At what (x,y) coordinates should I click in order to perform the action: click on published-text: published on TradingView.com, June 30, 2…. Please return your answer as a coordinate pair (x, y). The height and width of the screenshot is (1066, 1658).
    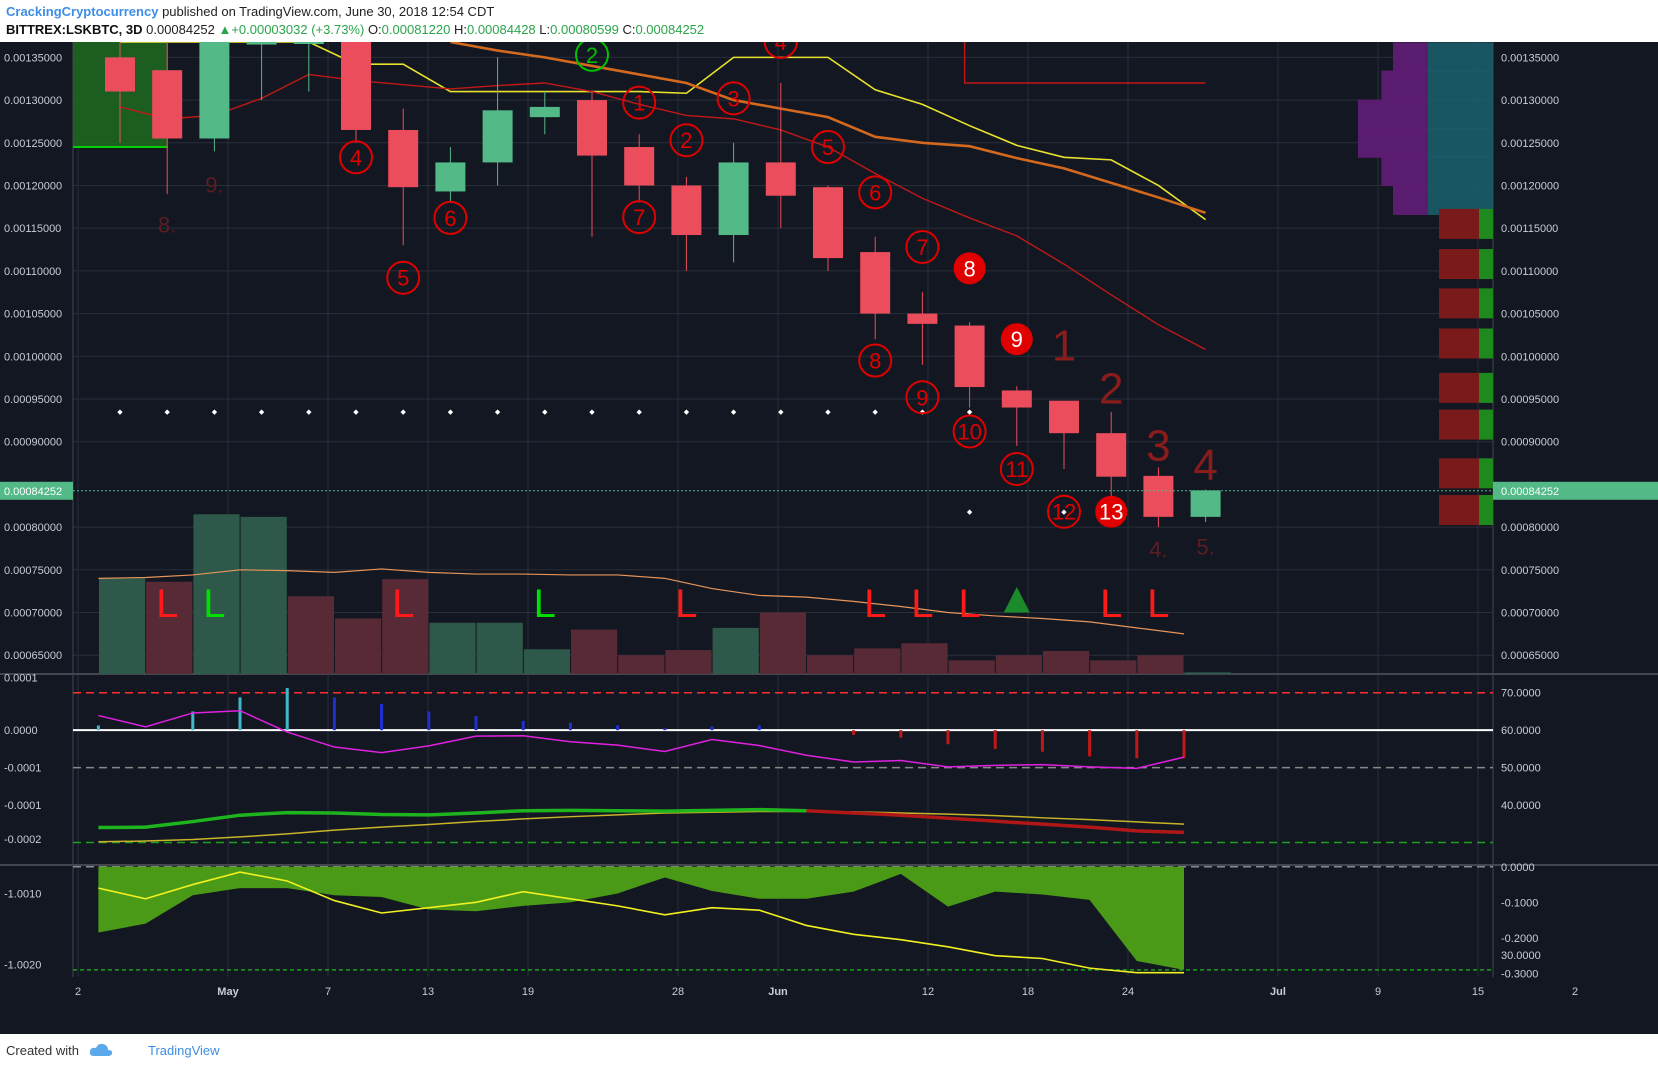
    Looking at the image, I should click on (328, 11).